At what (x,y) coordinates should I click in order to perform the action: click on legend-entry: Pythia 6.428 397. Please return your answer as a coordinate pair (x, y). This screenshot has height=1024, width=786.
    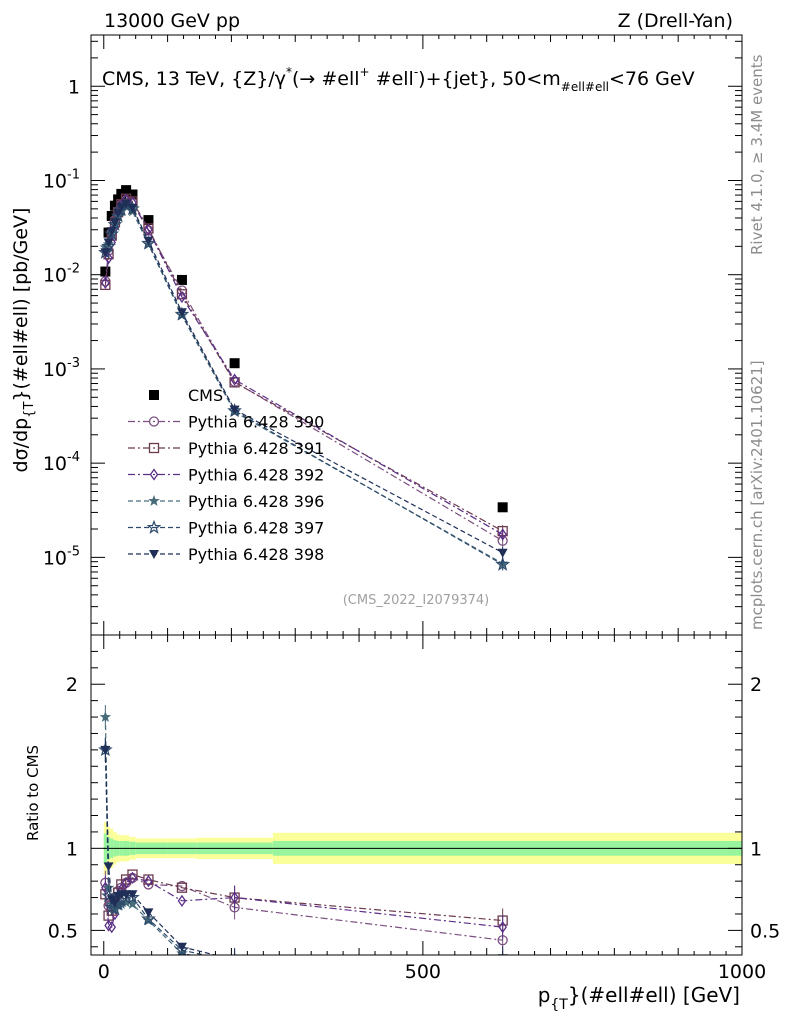
    Looking at the image, I should click on (226, 528).